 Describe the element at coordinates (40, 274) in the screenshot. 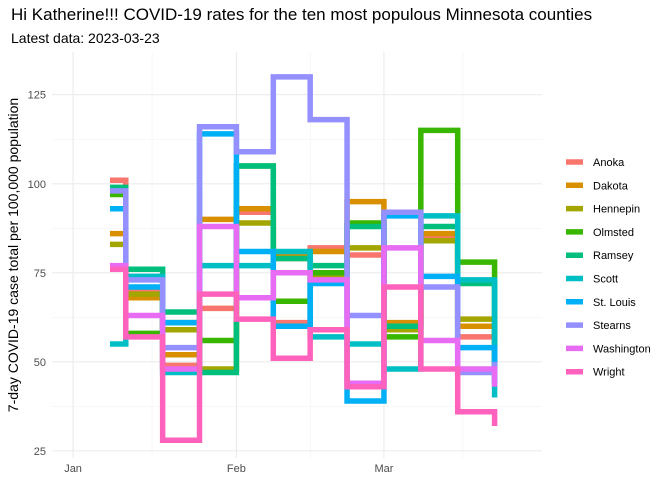

I see `y-tick-label: 75` at that location.